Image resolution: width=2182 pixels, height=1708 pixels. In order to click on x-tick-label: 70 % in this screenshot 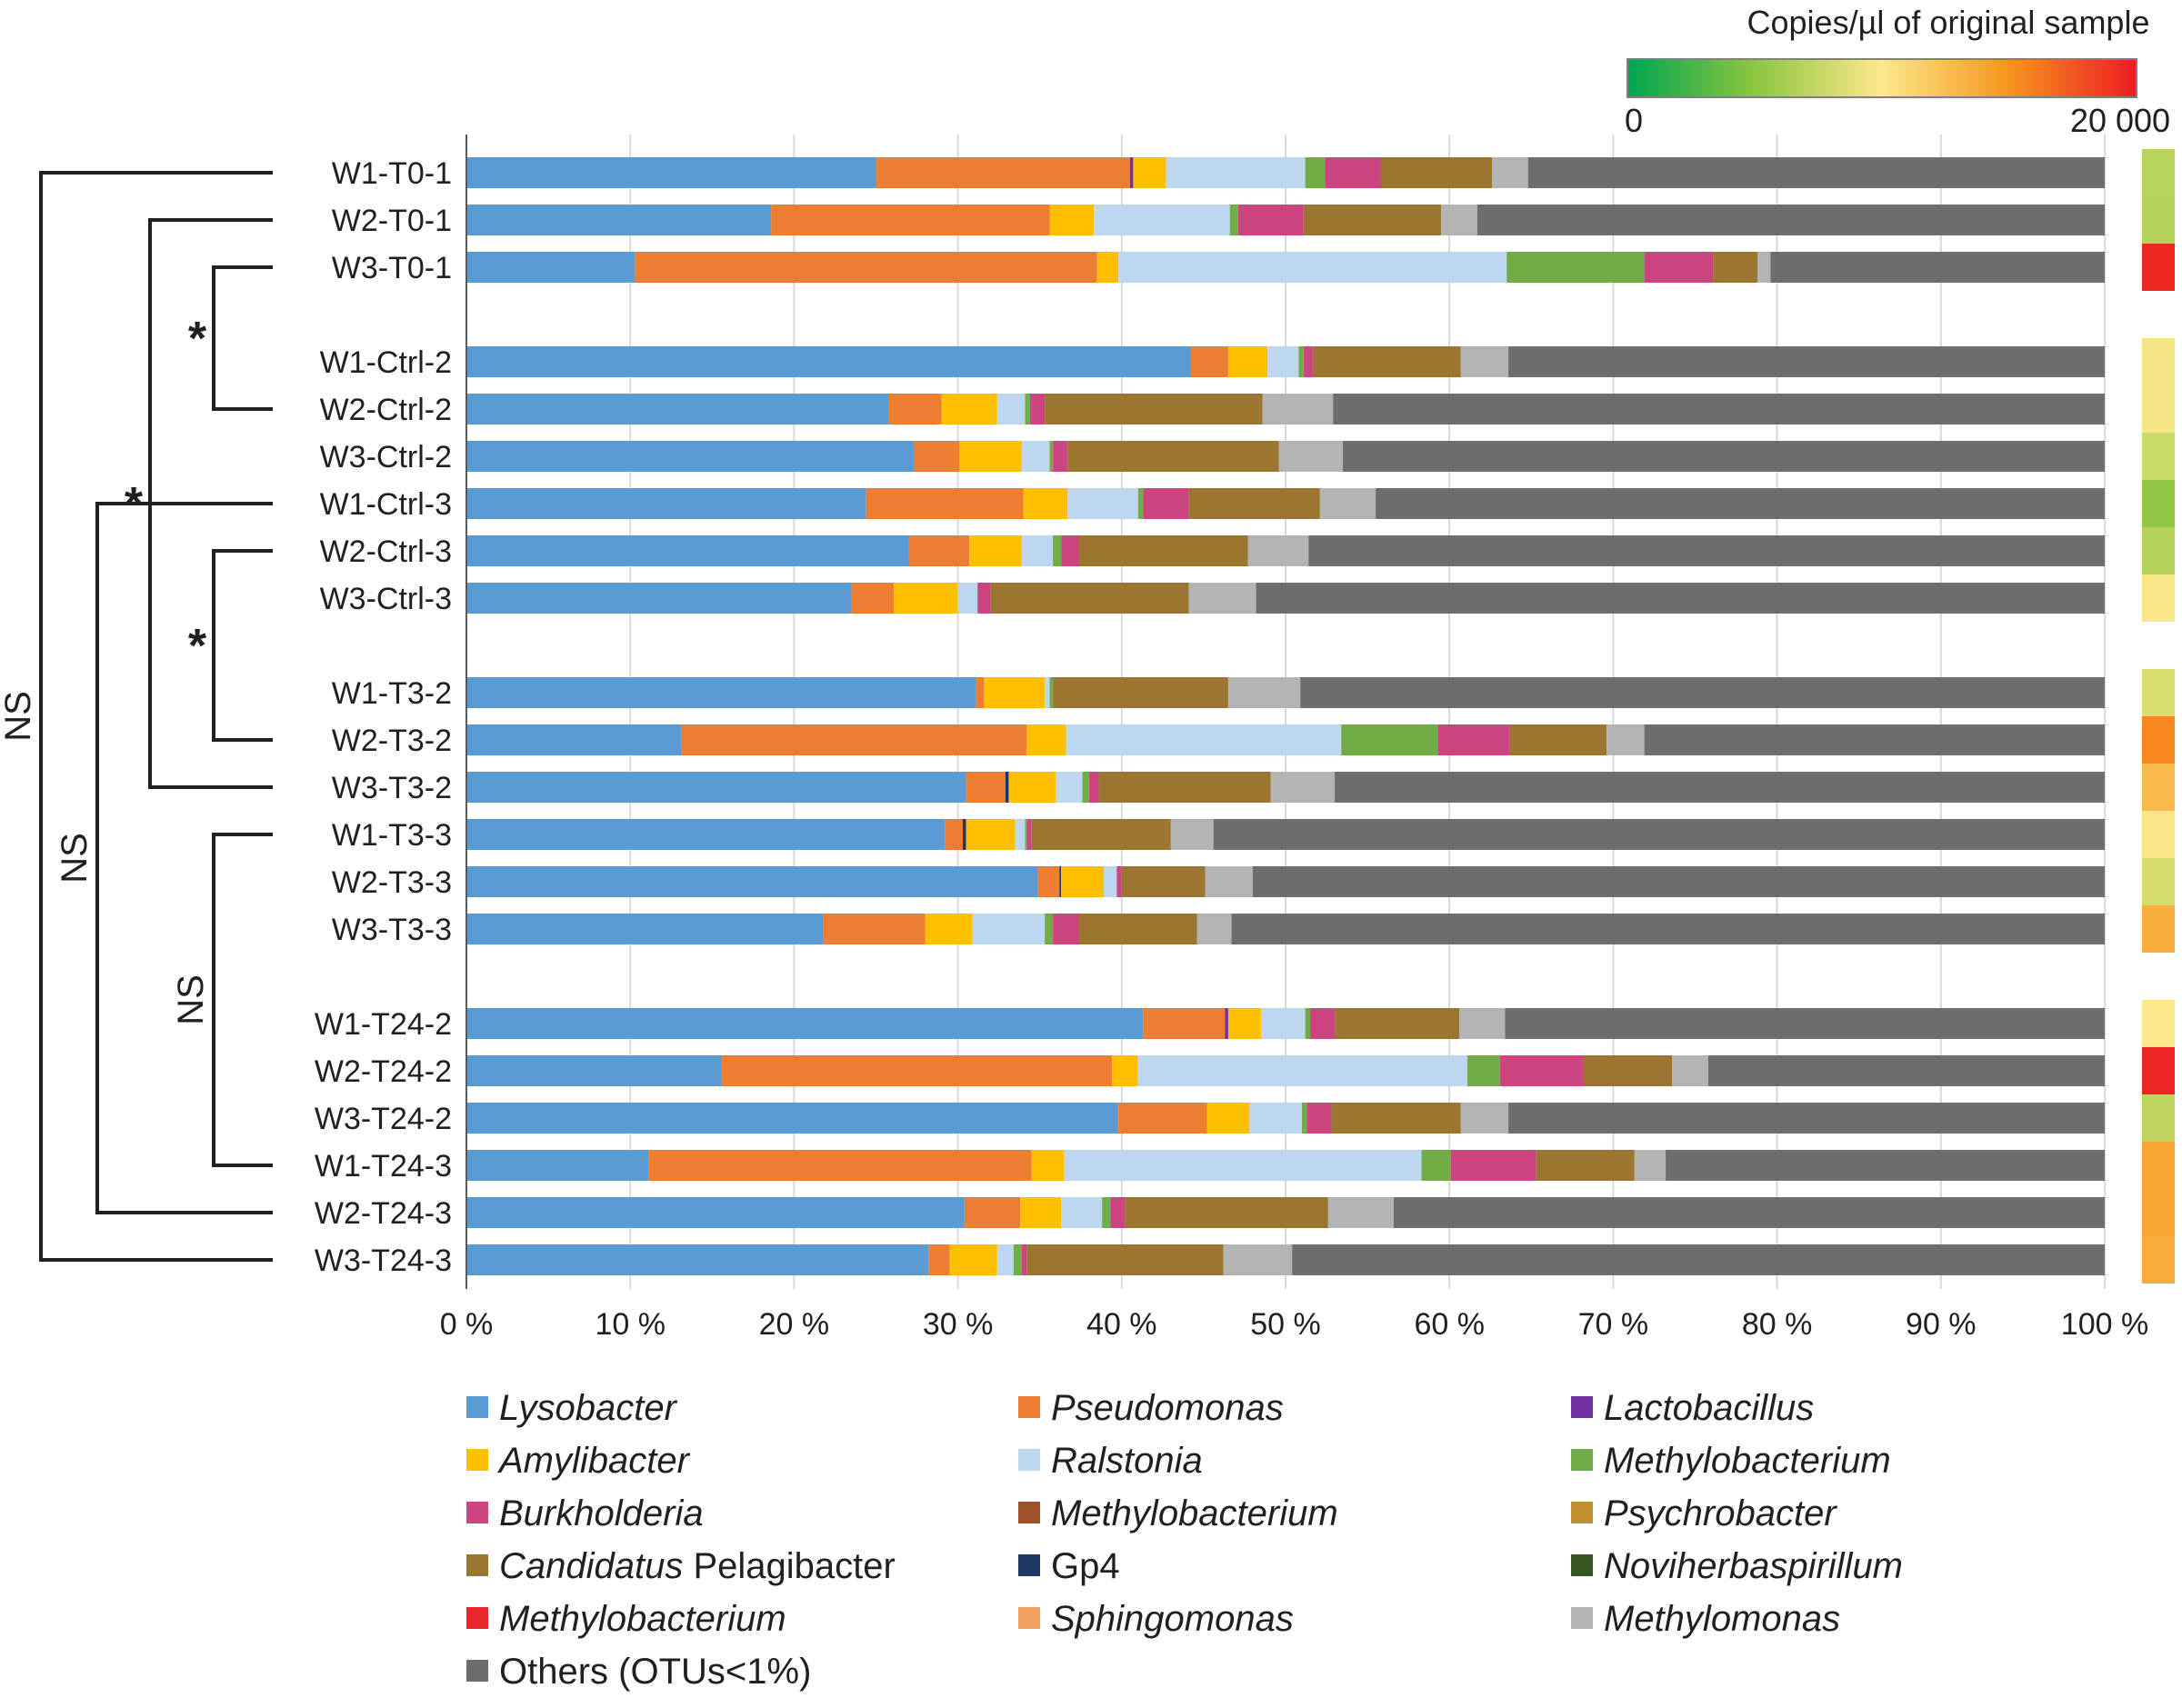, I will do `click(1613, 1325)`.